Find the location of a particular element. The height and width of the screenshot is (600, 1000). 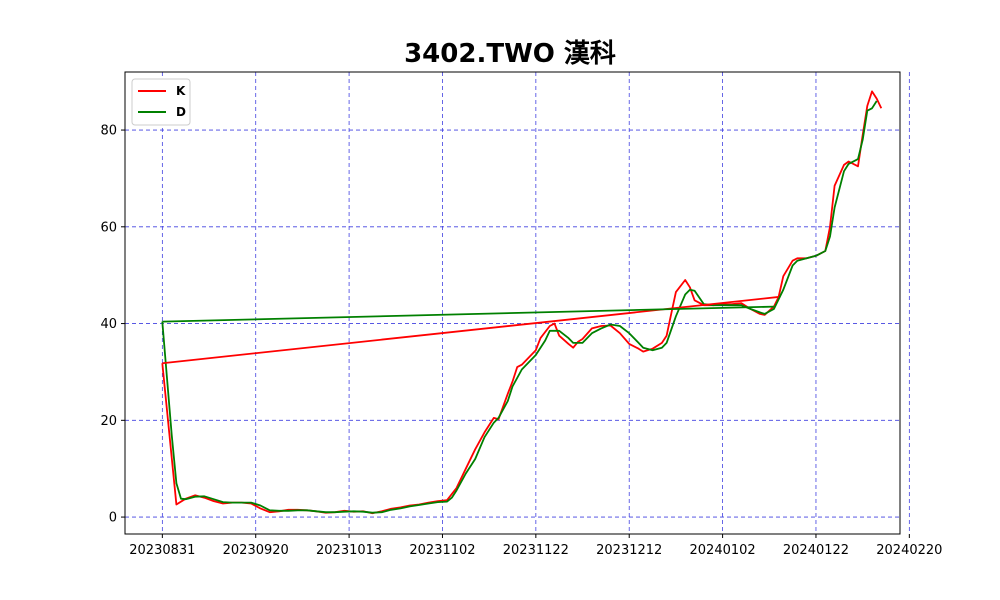

x-tick-label: 20230831 is located at coordinates (162, 550).